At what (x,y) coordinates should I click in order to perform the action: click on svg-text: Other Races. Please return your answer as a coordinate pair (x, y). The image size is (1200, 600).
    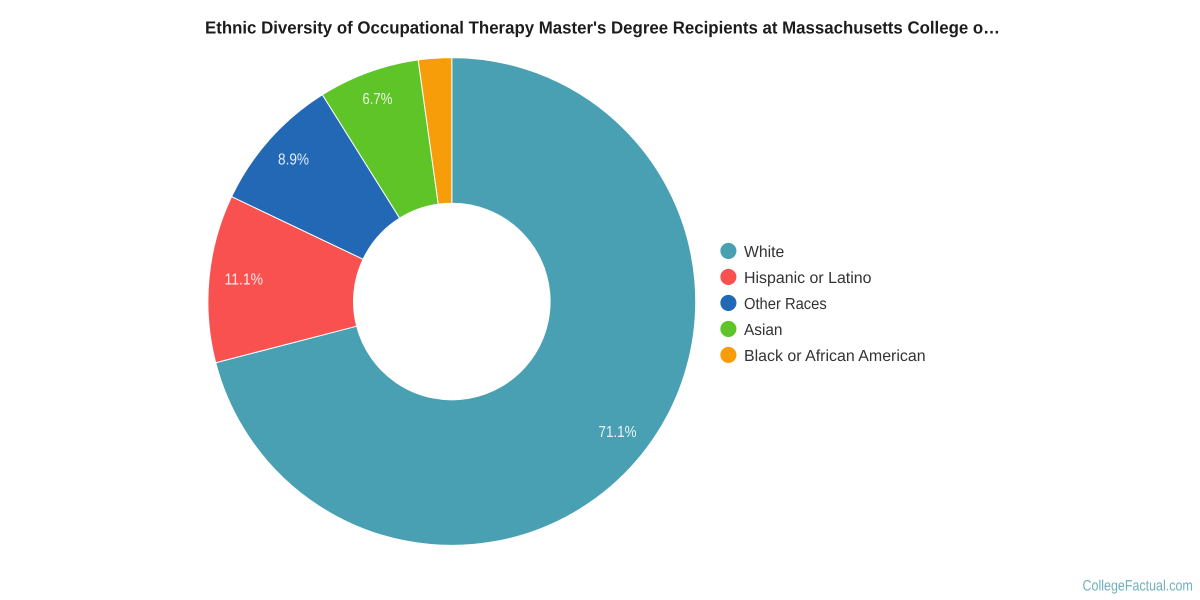
    Looking at the image, I should click on (785, 304).